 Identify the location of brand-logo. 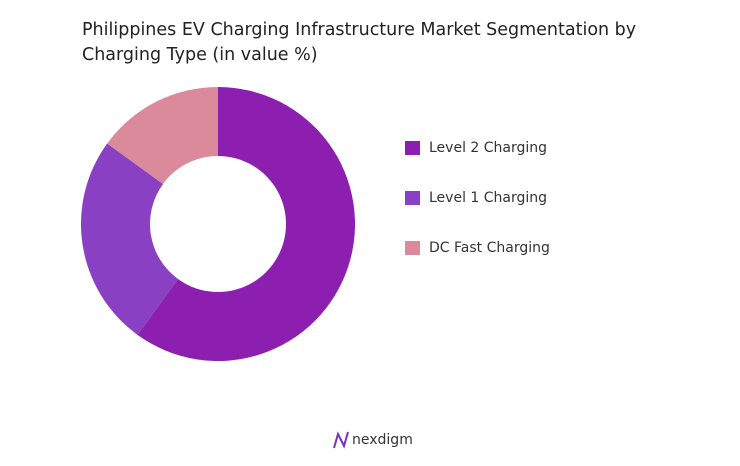
(341, 440).